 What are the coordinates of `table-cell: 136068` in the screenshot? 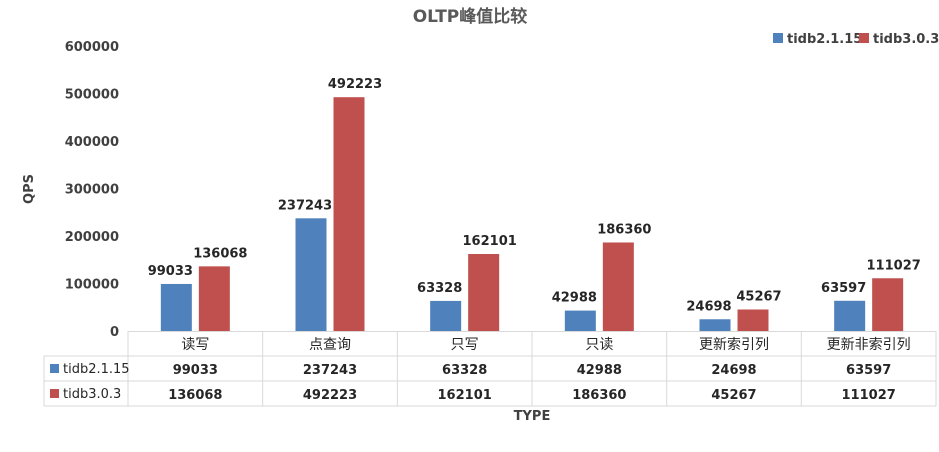 It's located at (195, 395).